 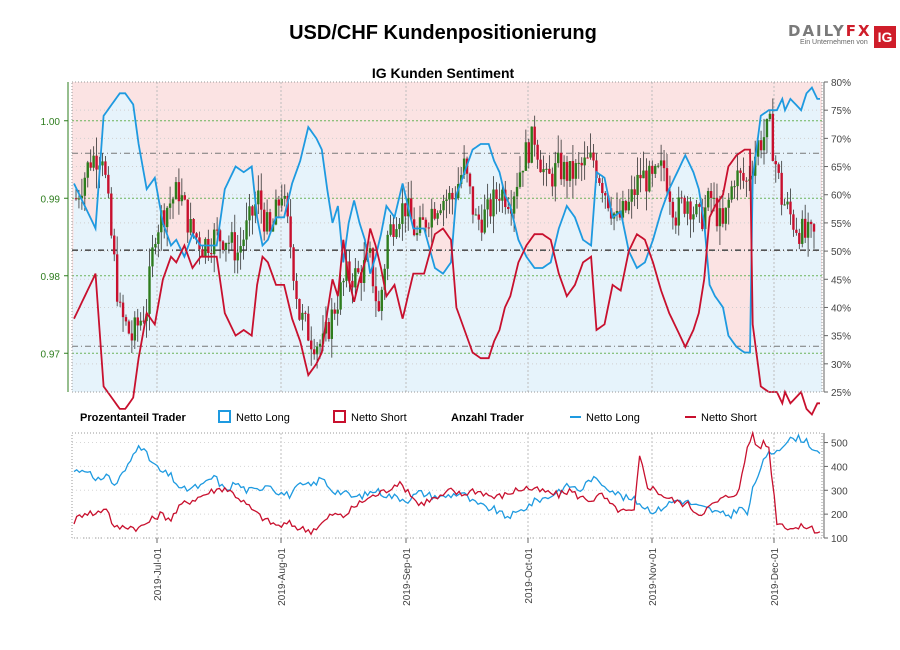 What do you see at coordinates (841, 308) in the screenshot?
I see `right-tick-label: 40%` at bounding box center [841, 308].